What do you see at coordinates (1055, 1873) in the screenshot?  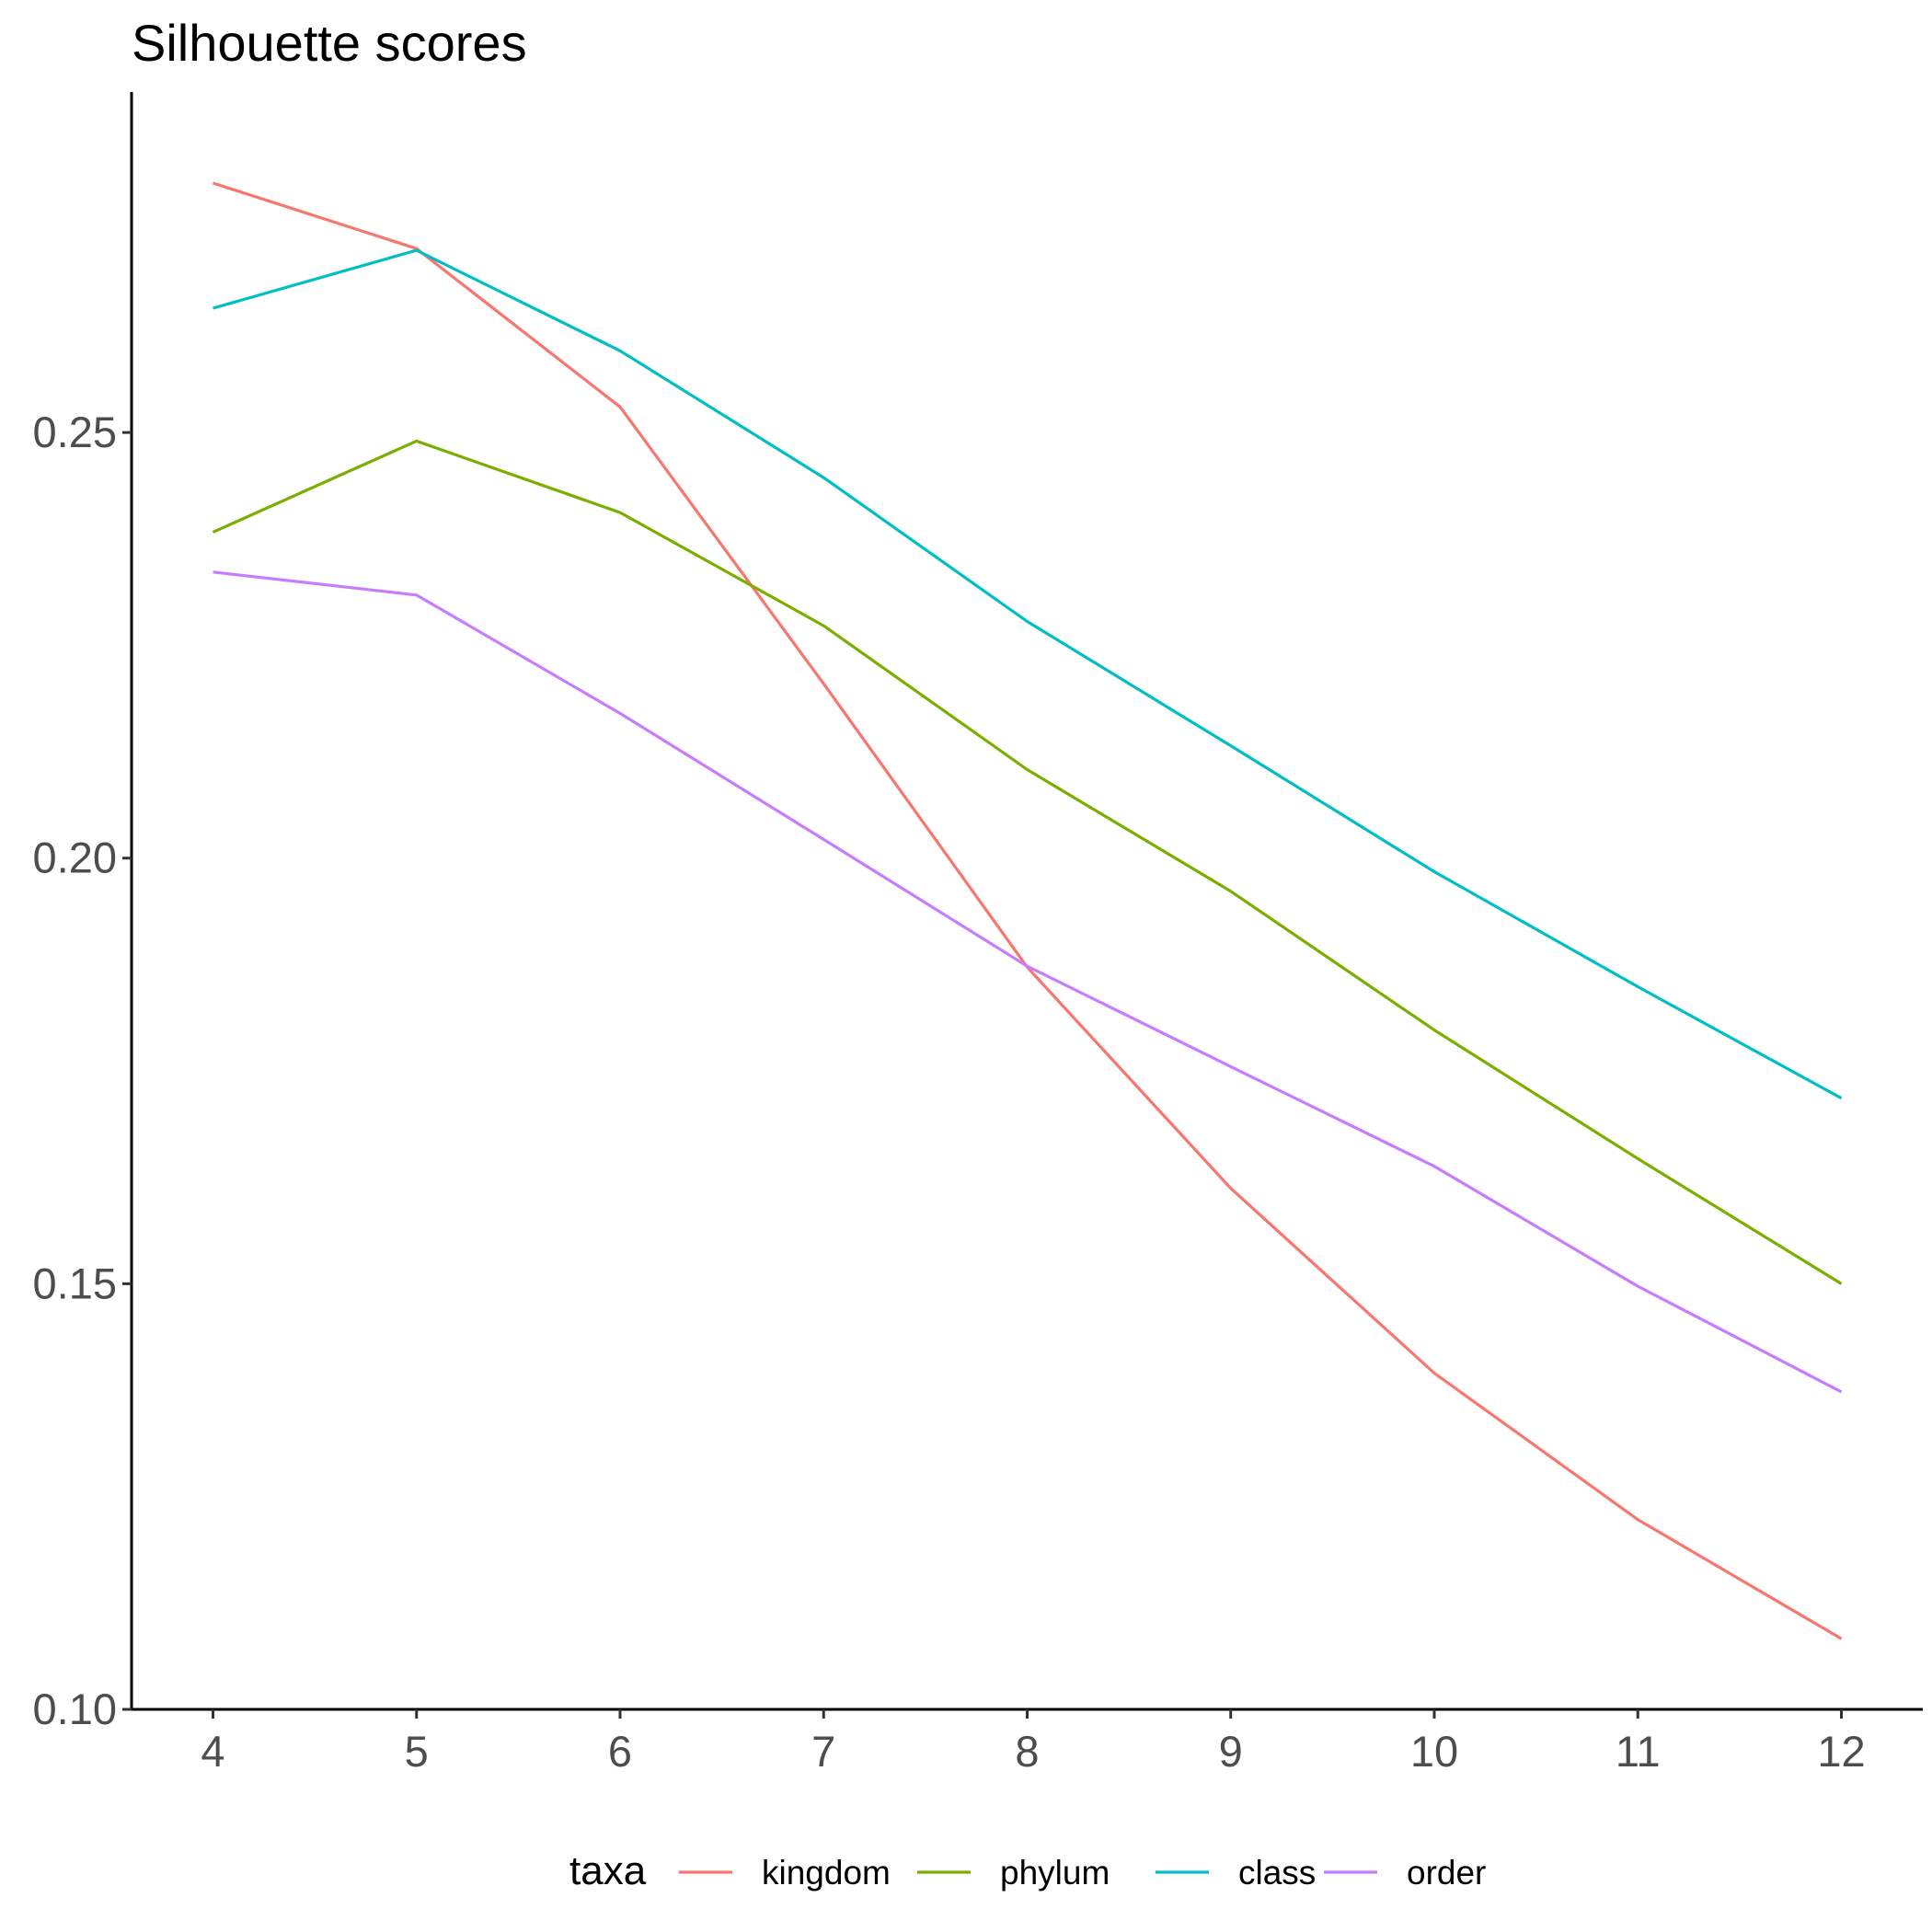 I see `legend-label-phylum: phylum` at bounding box center [1055, 1873].